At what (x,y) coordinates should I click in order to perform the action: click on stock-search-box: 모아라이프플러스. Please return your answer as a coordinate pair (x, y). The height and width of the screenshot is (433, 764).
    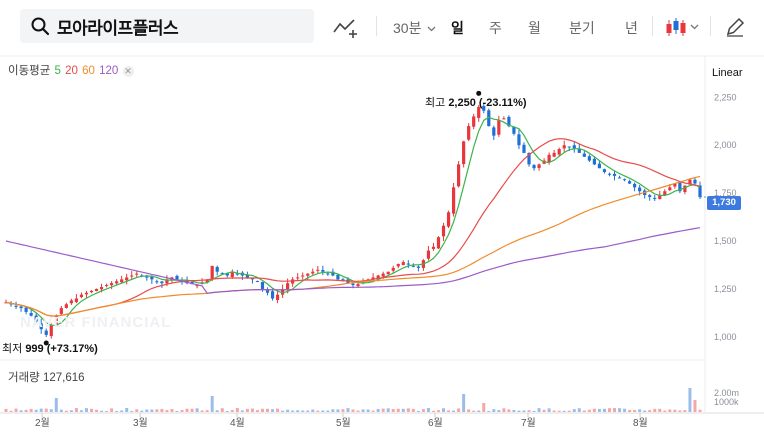
    Looking at the image, I should click on (167, 26).